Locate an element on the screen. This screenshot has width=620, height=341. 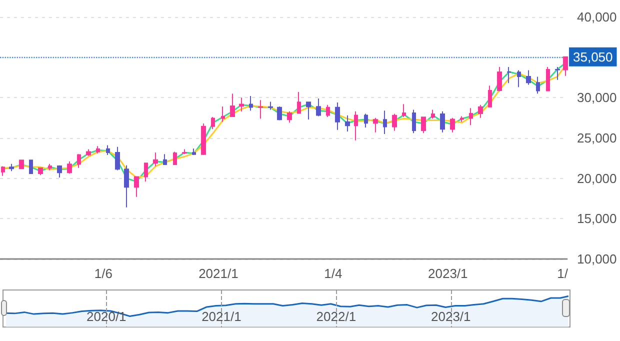
y-tick-label: 10,000 is located at coordinates (597, 259).